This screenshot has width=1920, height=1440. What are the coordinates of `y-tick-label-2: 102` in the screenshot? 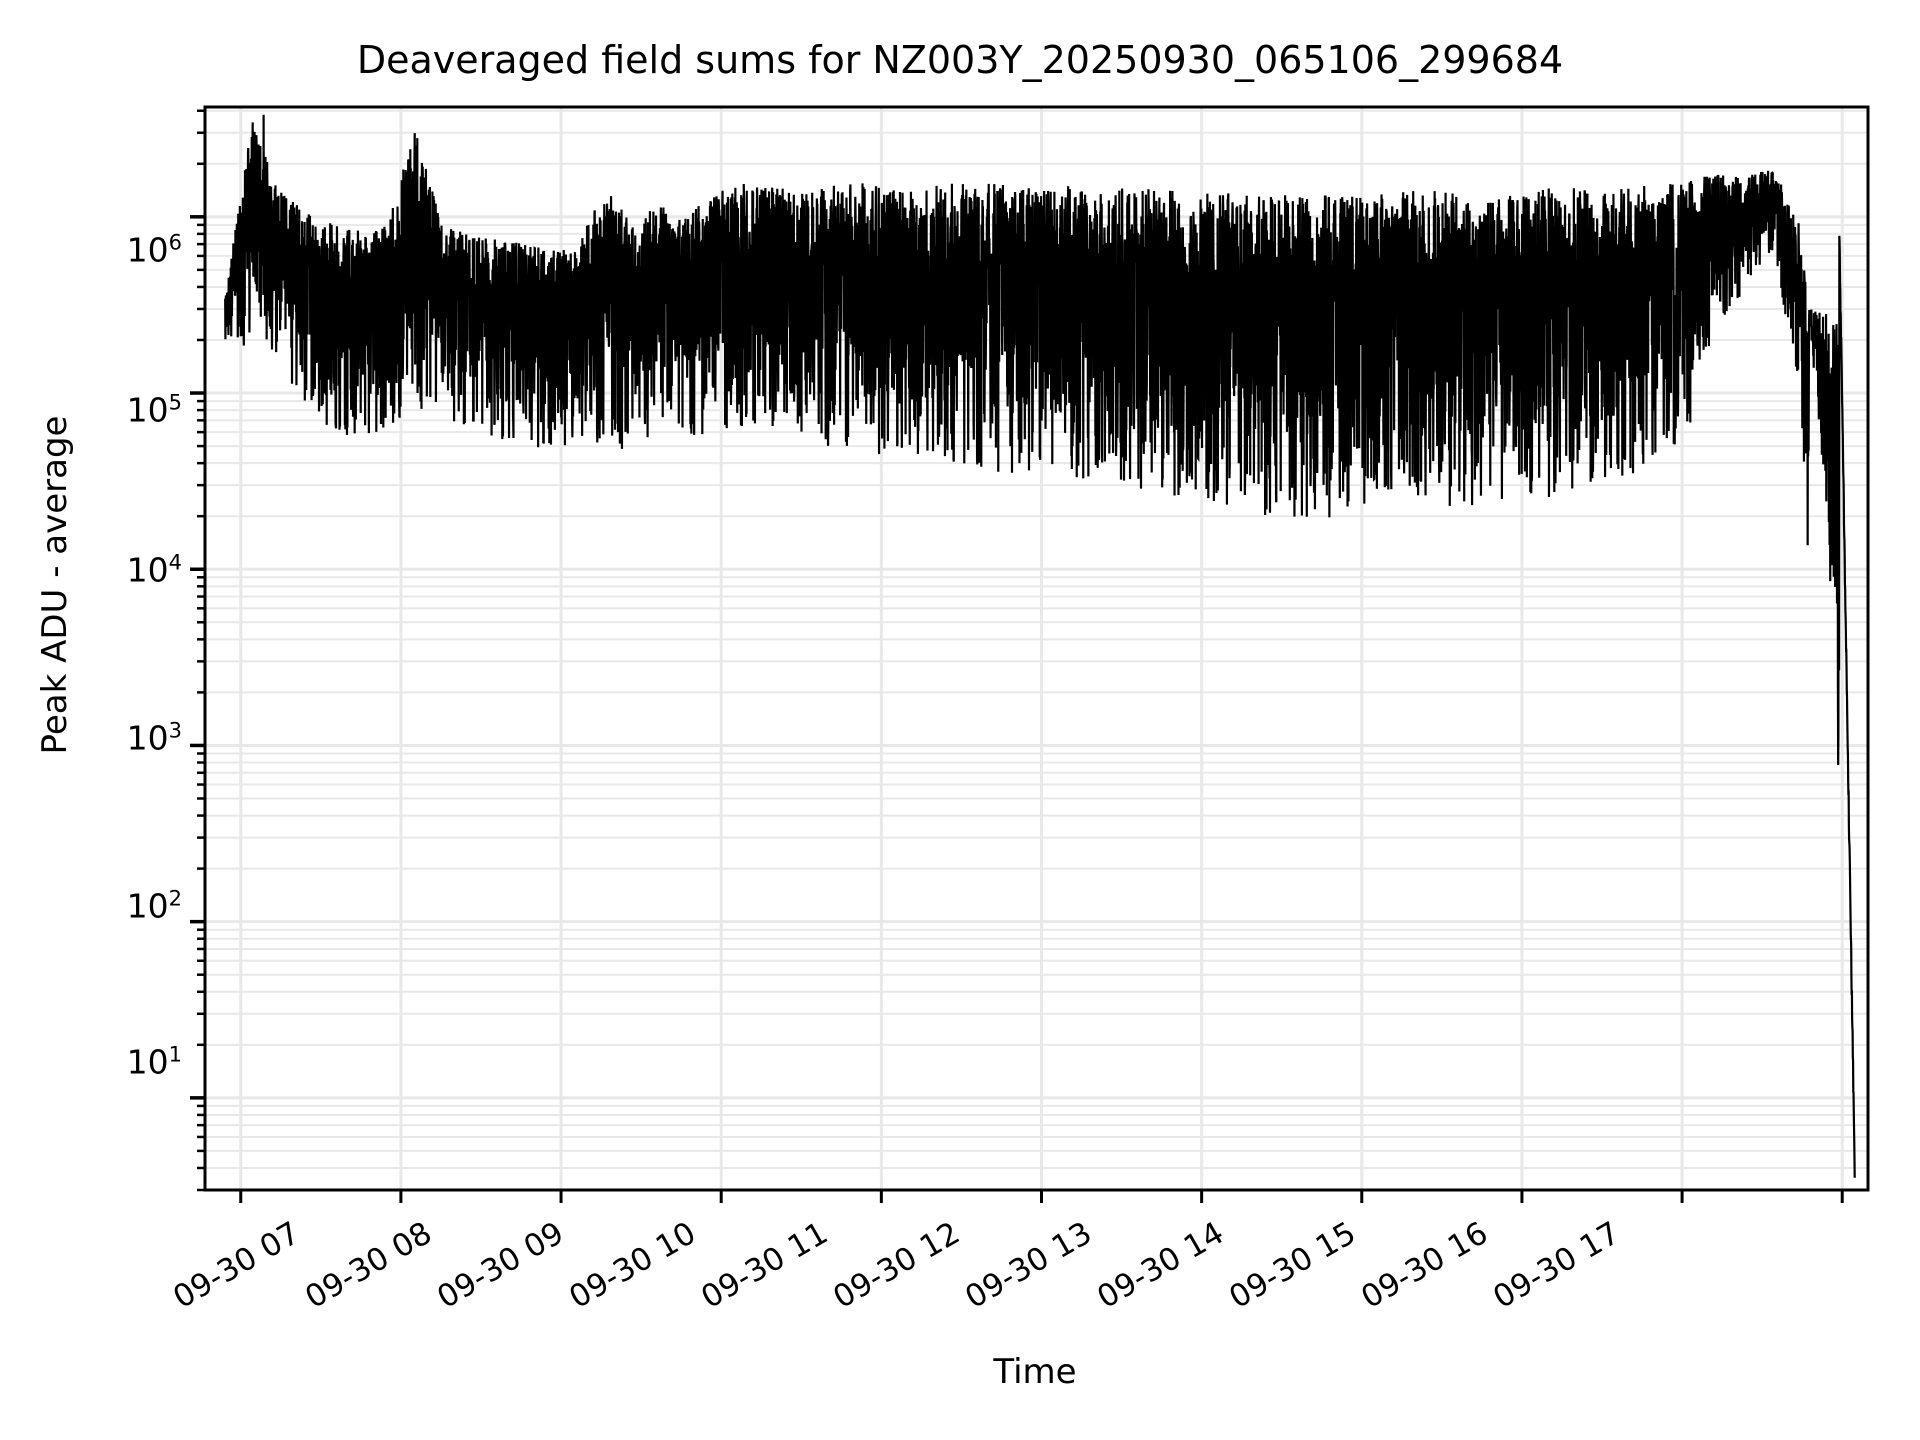 It's located at (154, 906).